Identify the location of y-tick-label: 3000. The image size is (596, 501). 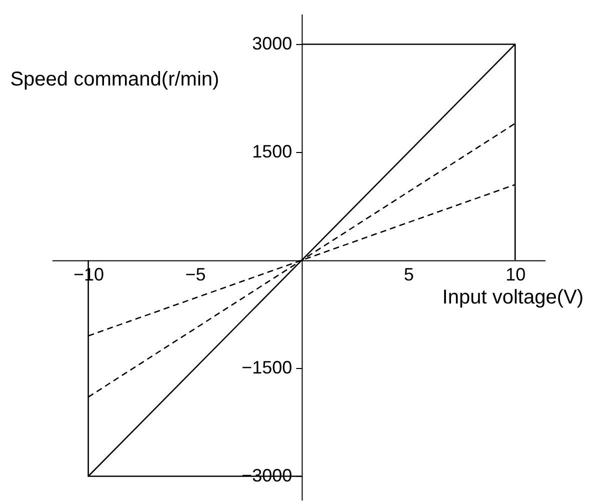
(272, 44).